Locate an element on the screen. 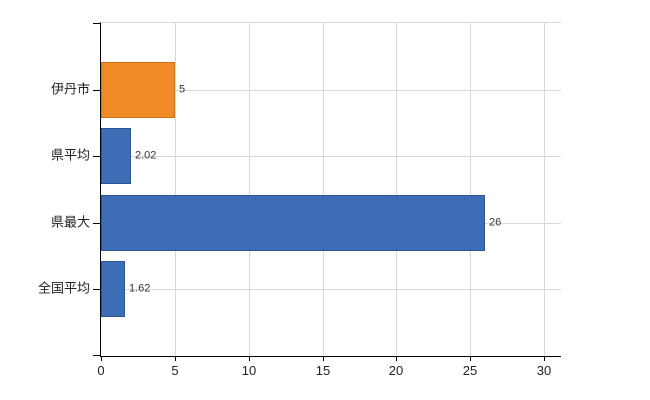 The height and width of the screenshot is (400, 650). bar-全国平均 is located at coordinates (113, 289).